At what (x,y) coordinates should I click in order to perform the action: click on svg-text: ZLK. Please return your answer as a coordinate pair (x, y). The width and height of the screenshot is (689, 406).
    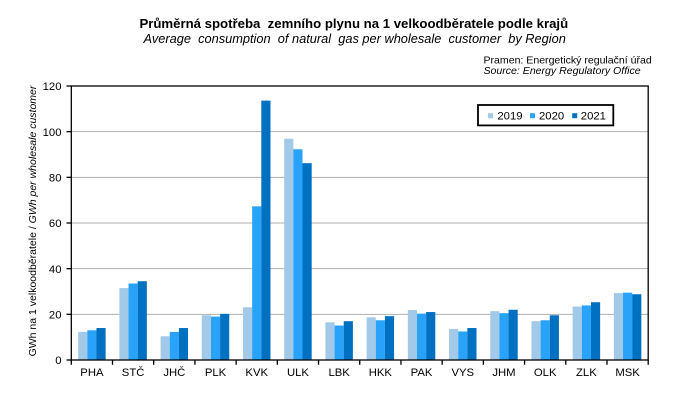
    Looking at the image, I should click on (586, 373).